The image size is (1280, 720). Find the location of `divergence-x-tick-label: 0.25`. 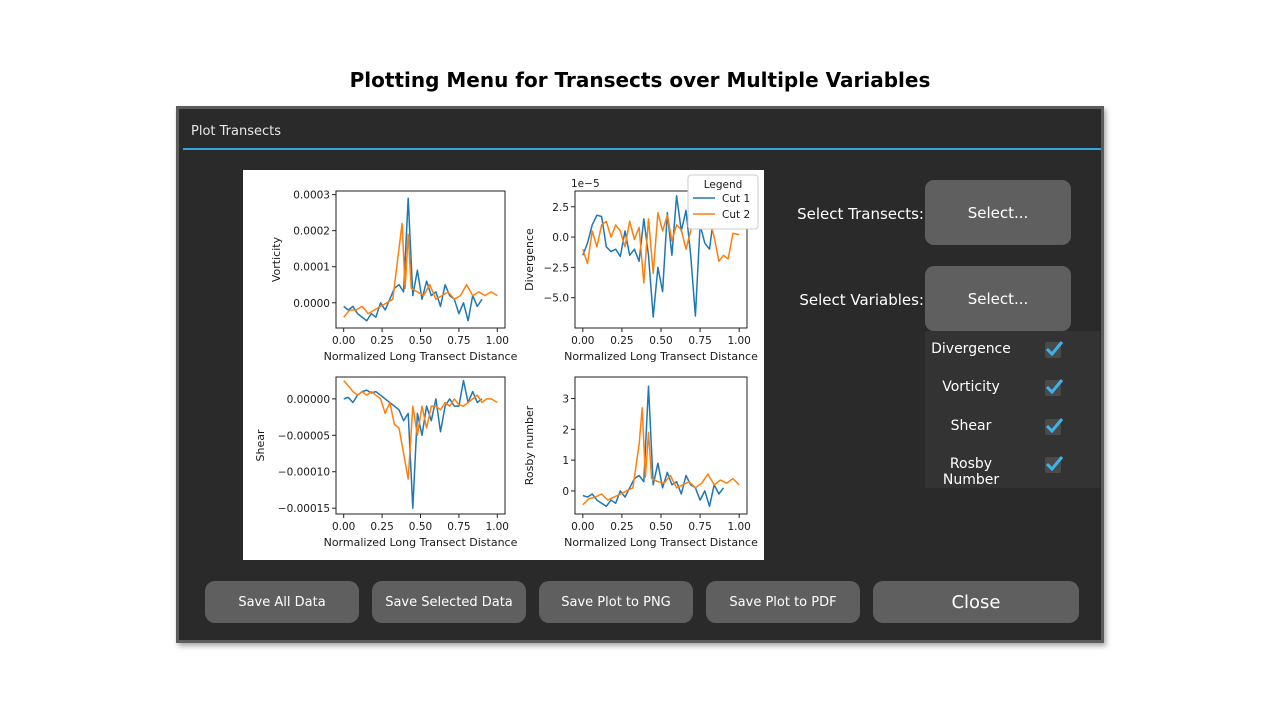

divergence-x-tick-label: 0.25 is located at coordinates (621, 341).